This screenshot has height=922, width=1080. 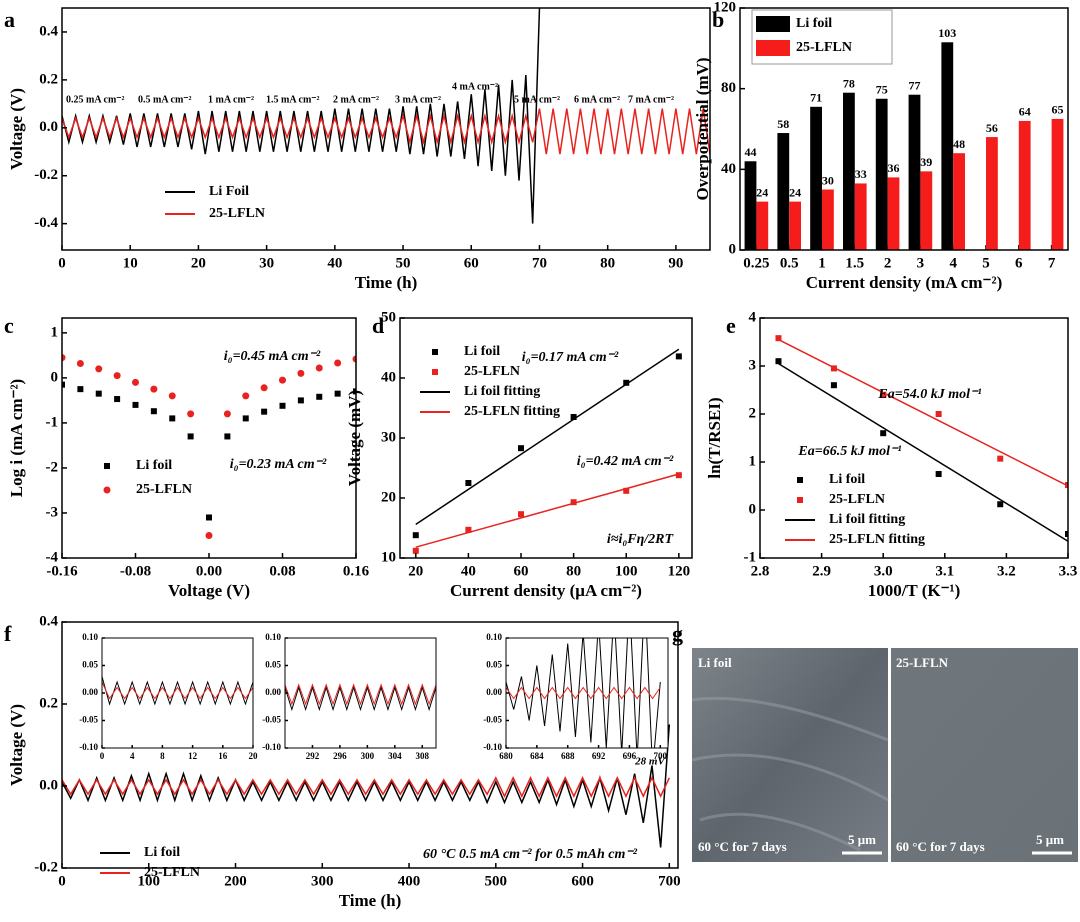 I want to click on legend-swatch, so click(x=773, y=48).